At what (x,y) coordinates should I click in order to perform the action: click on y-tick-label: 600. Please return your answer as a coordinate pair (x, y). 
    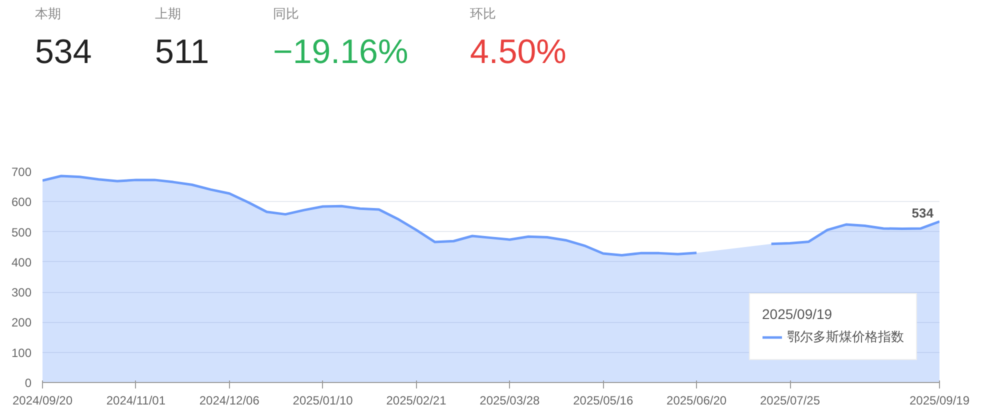
    Looking at the image, I should click on (21, 202).